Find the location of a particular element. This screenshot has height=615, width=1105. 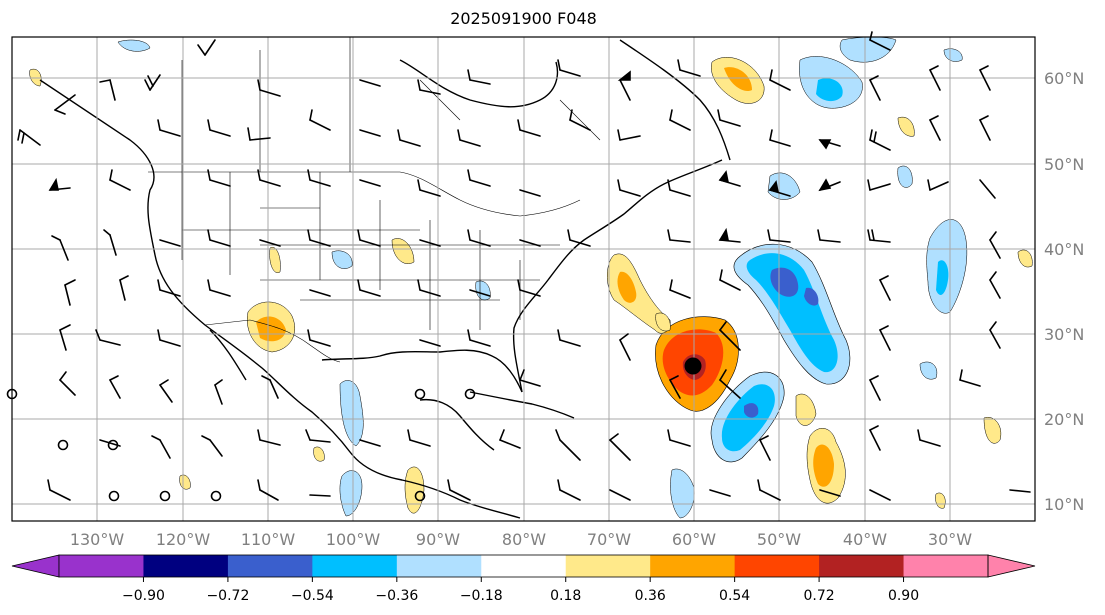

colorbar-tick-label: −0.72 is located at coordinates (227, 596).